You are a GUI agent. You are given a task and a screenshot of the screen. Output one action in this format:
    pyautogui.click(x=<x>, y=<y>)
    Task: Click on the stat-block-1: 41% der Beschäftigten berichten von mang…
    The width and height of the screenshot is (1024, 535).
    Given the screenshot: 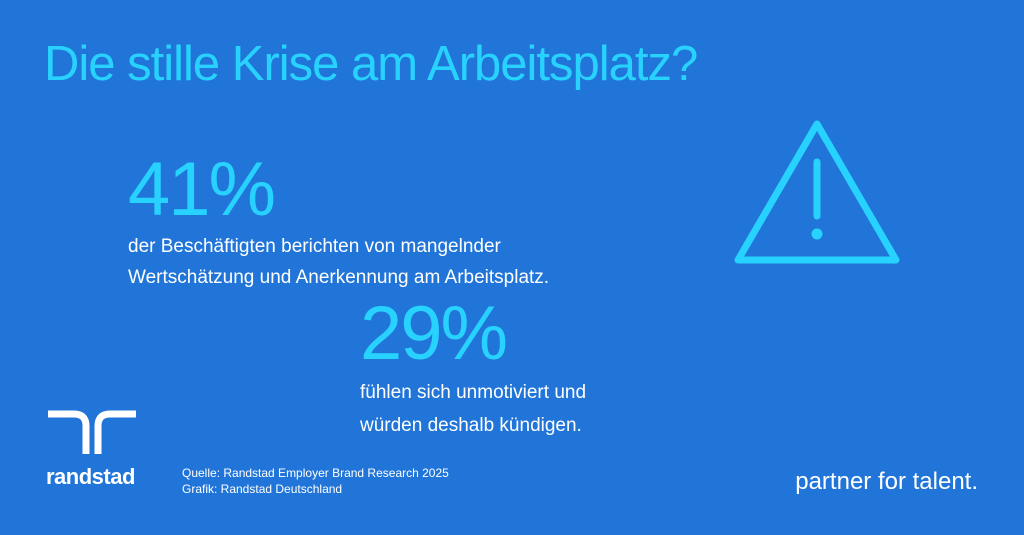 What is the action you would take?
    pyautogui.click(x=338, y=221)
    